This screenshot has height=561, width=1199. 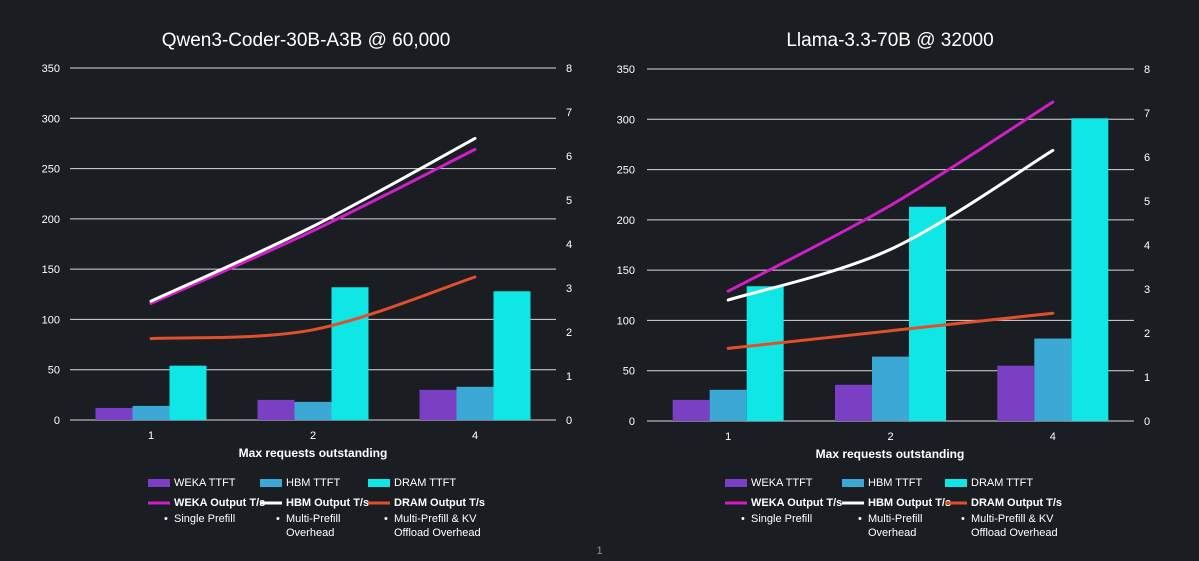 What do you see at coordinates (889, 40) in the screenshot?
I see `chart-title: Llama-3.3-70B @ 32000` at bounding box center [889, 40].